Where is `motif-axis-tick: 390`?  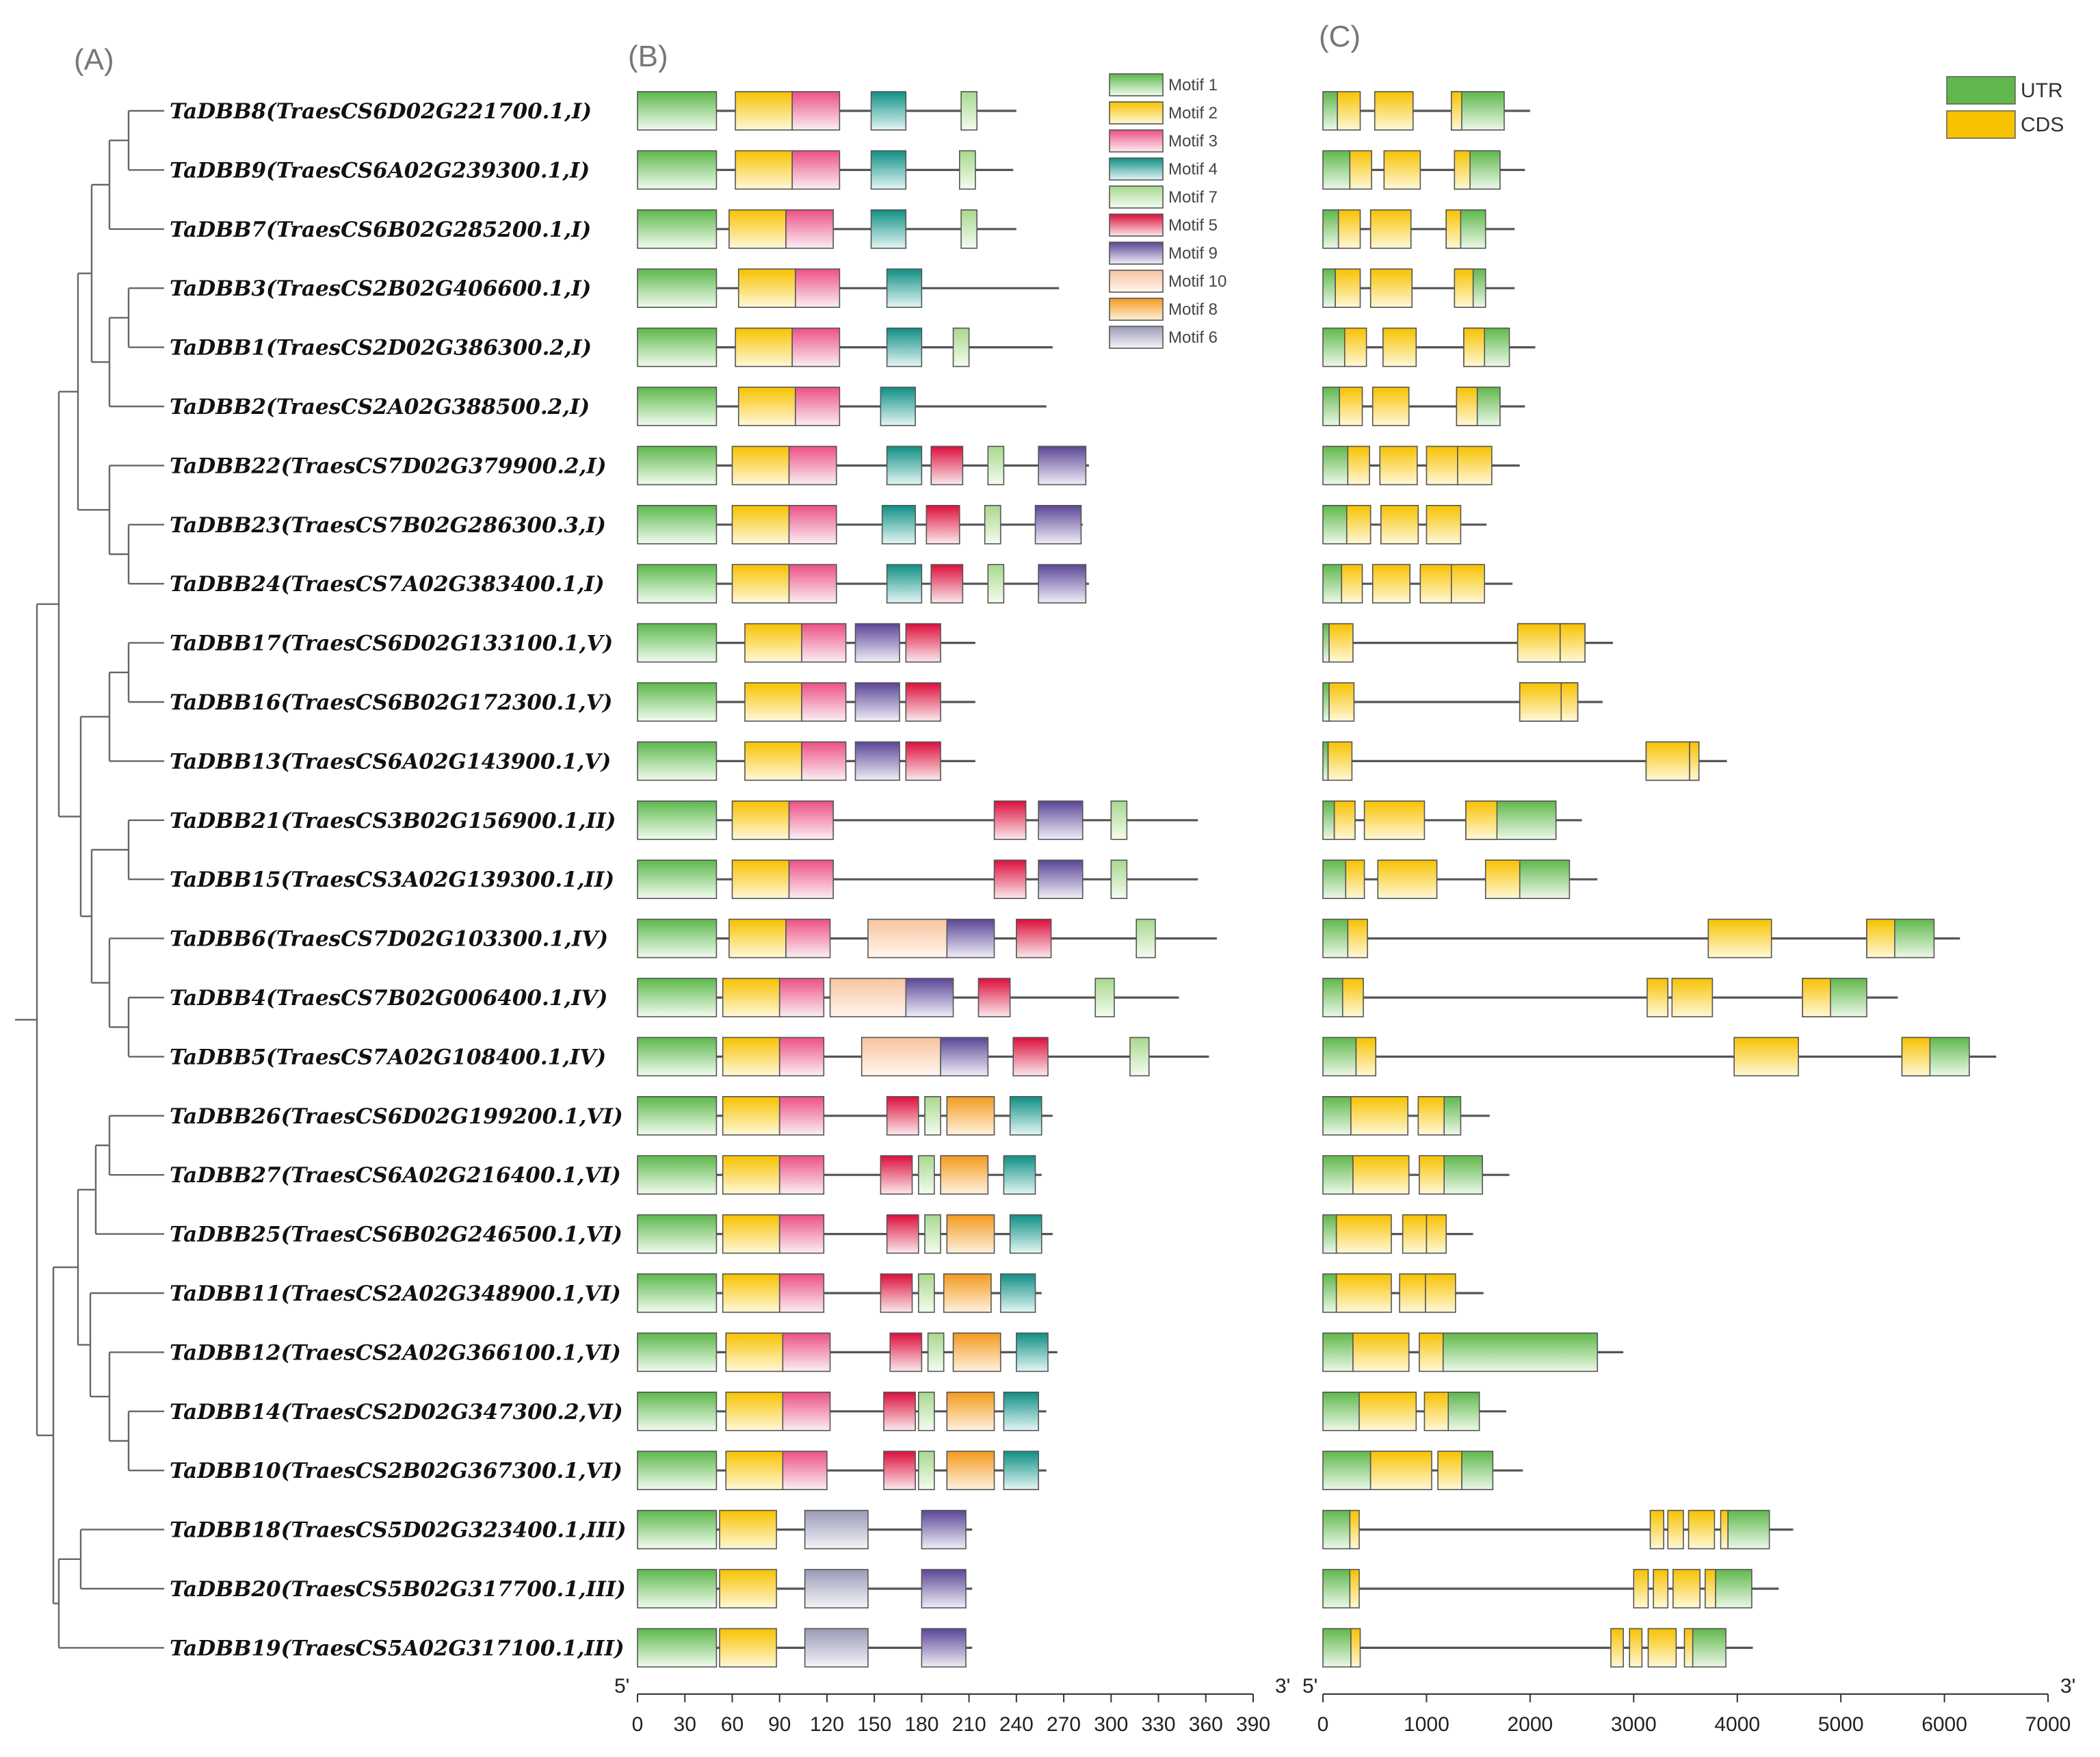
motif-axis-tick: 390 is located at coordinates (1253, 1725).